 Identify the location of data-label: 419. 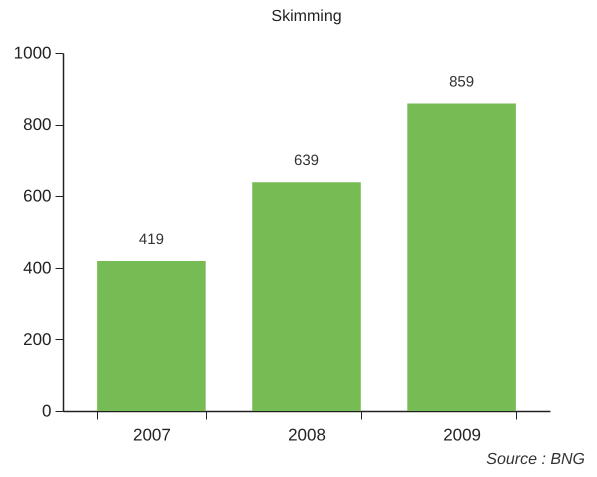
(151, 239).